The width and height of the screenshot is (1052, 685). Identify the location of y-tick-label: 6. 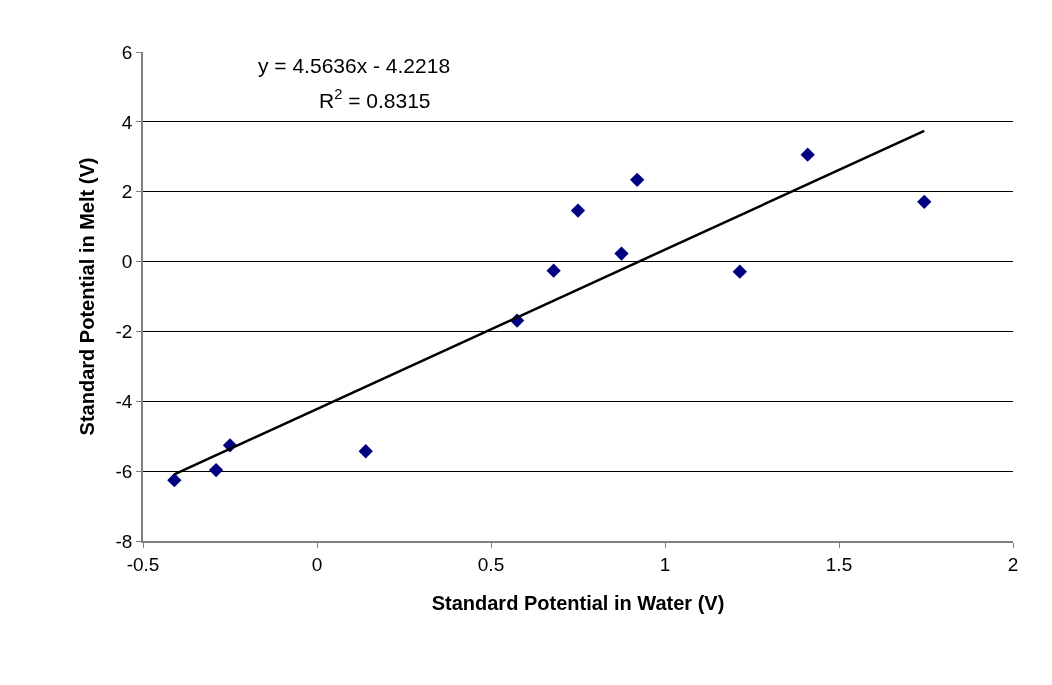
(127, 52).